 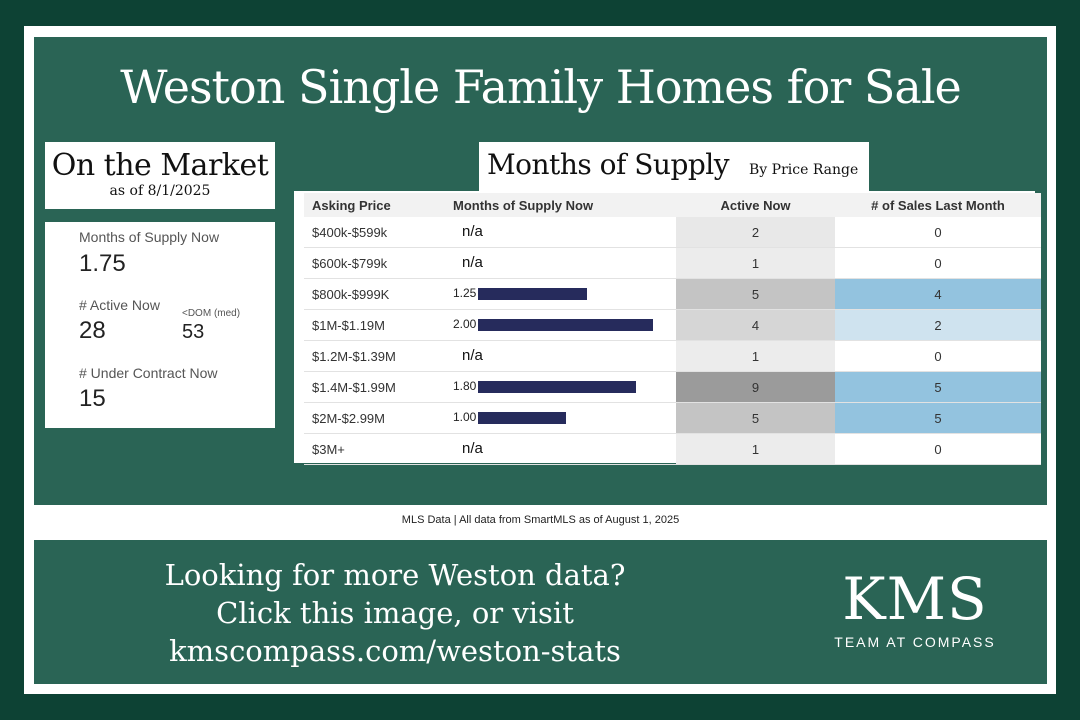 What do you see at coordinates (211, 313) in the screenshot?
I see `dom-label: <DOM (med)` at bounding box center [211, 313].